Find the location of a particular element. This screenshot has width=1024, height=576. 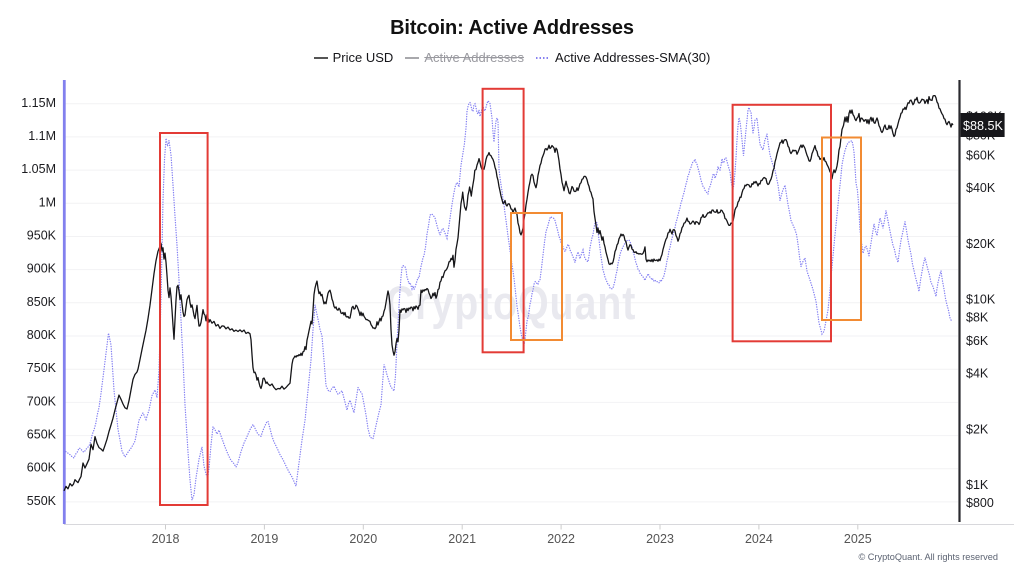

svg-text: 850K is located at coordinates (42, 302).